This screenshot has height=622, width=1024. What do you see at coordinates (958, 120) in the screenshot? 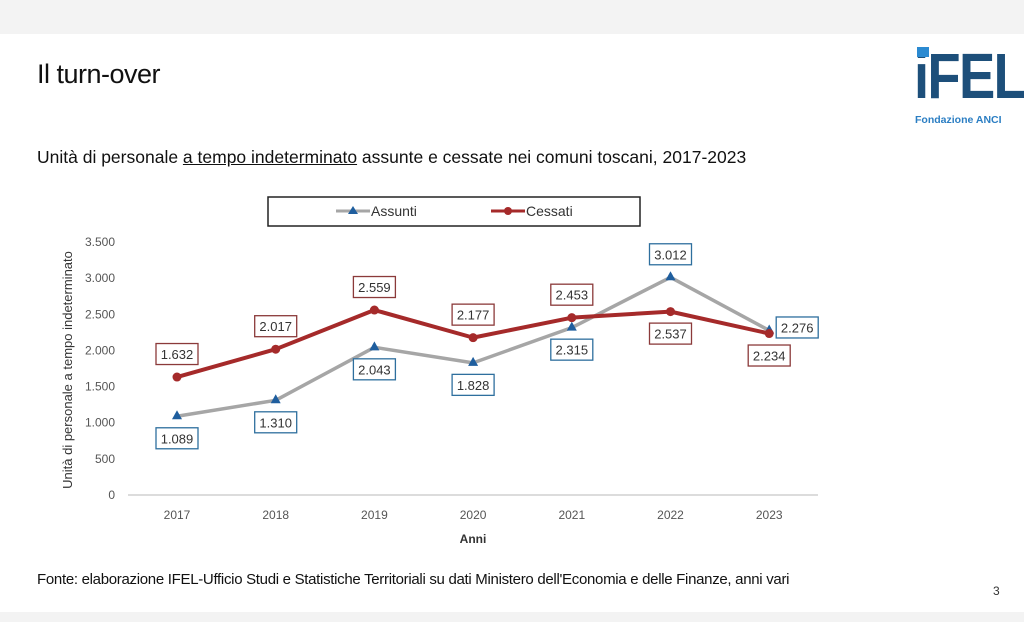
I see `logo-subtitle: Fondazione ANCI` at bounding box center [958, 120].